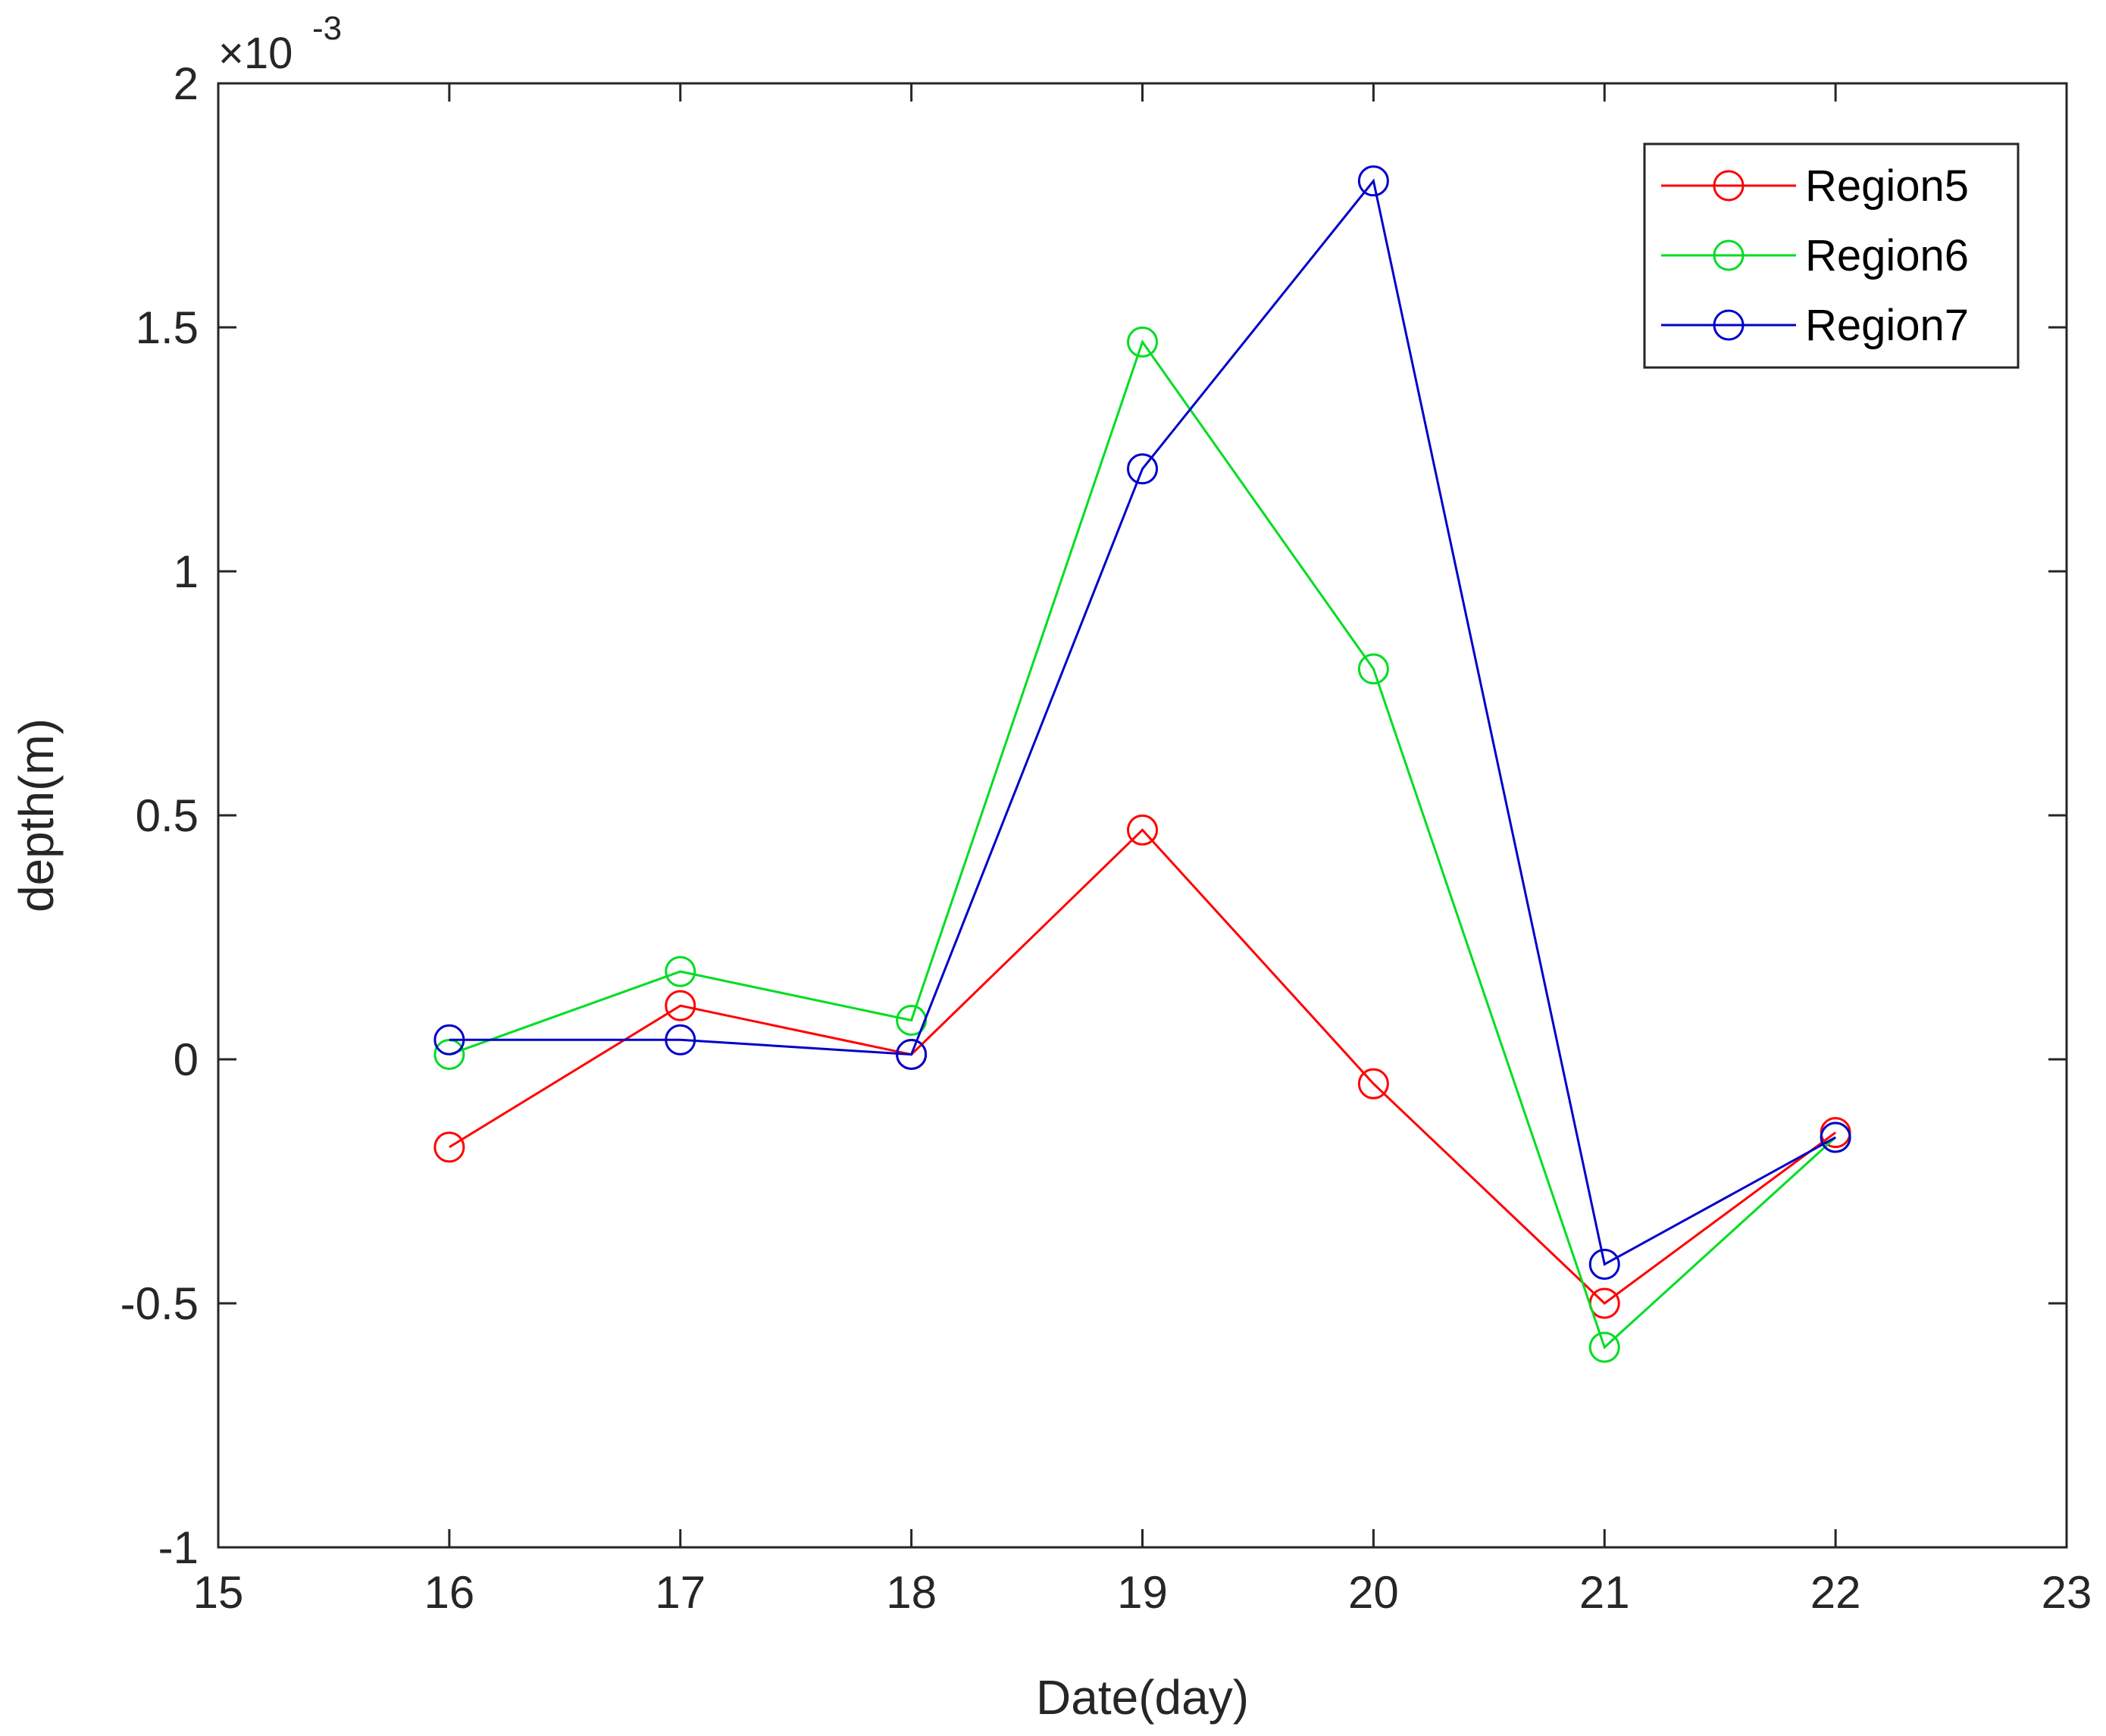 Image resolution: width=2106 pixels, height=1736 pixels. I want to click on x-axis-title: Date(day), so click(1142, 1697).